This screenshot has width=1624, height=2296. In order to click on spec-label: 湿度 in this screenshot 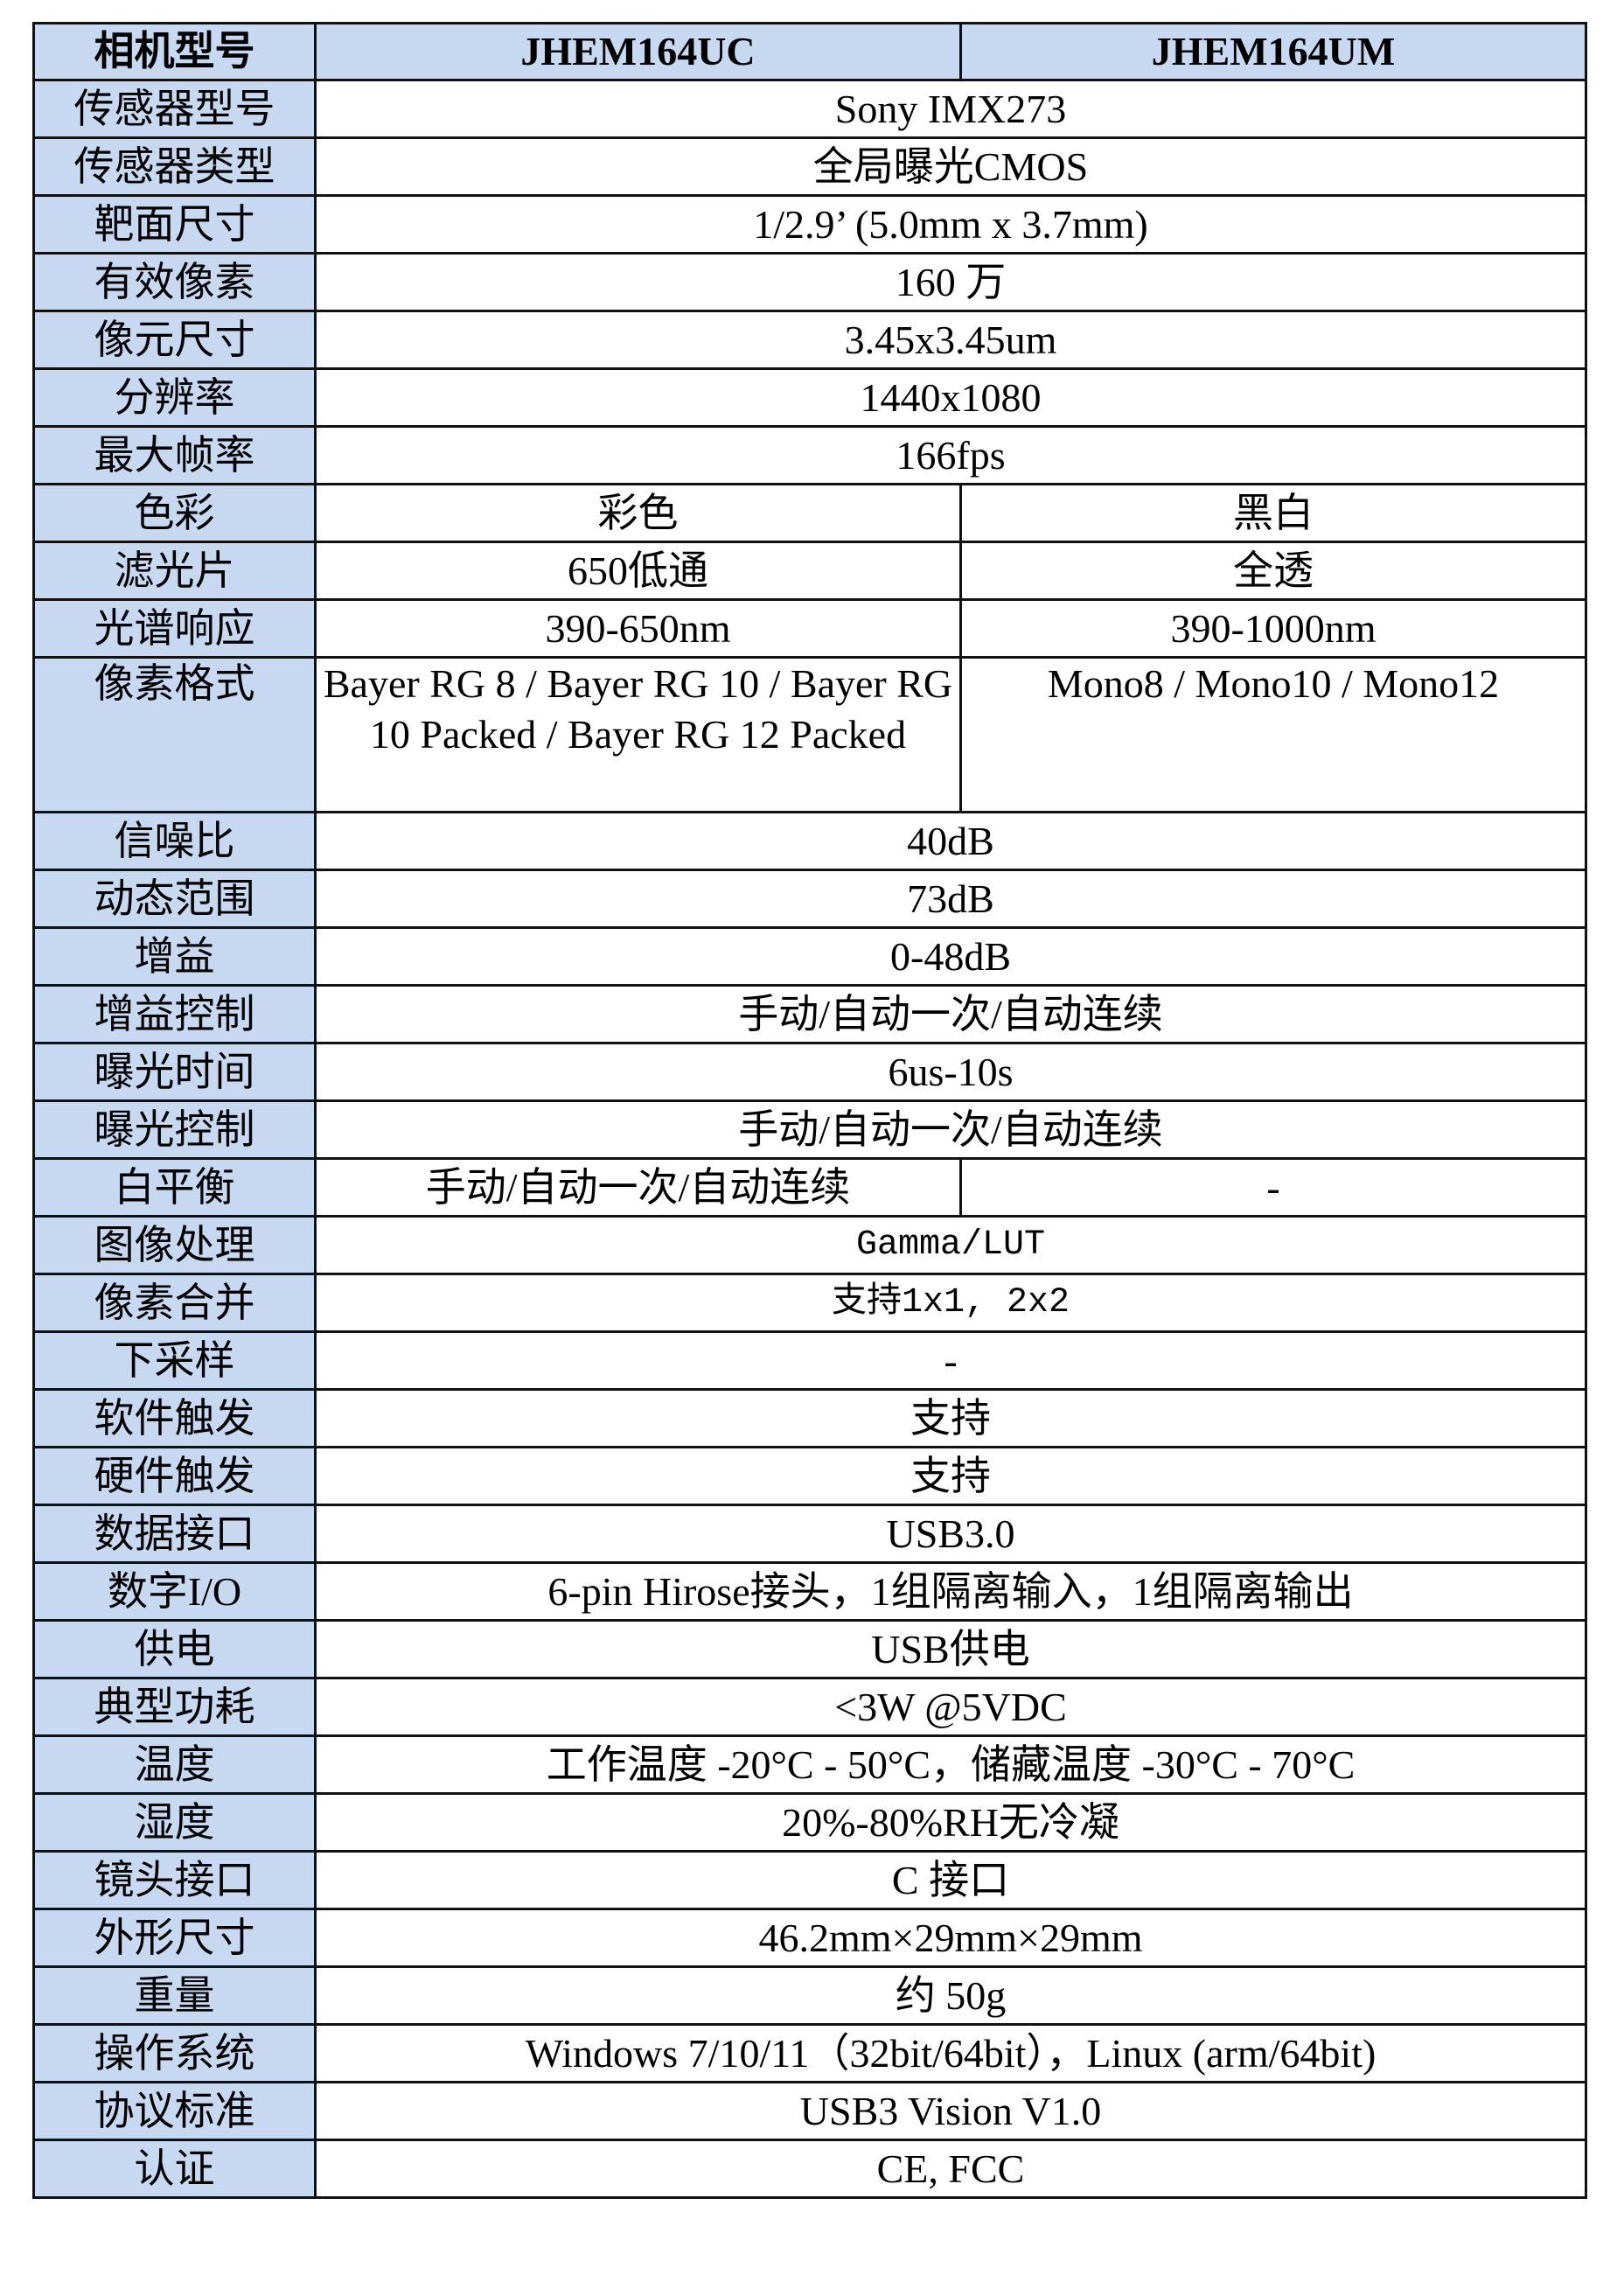, I will do `click(174, 1822)`.